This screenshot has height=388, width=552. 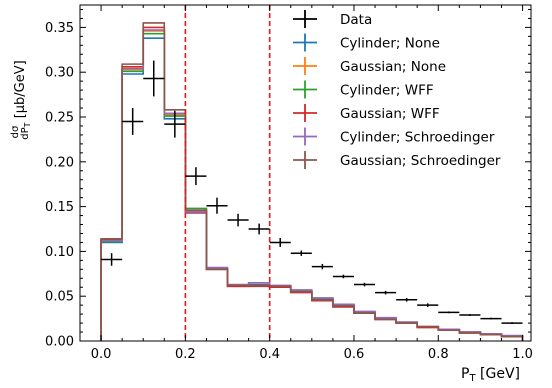 What do you see at coordinates (490, 375) in the screenshot?
I see `x-axis-label: PT [GeV]` at bounding box center [490, 375].